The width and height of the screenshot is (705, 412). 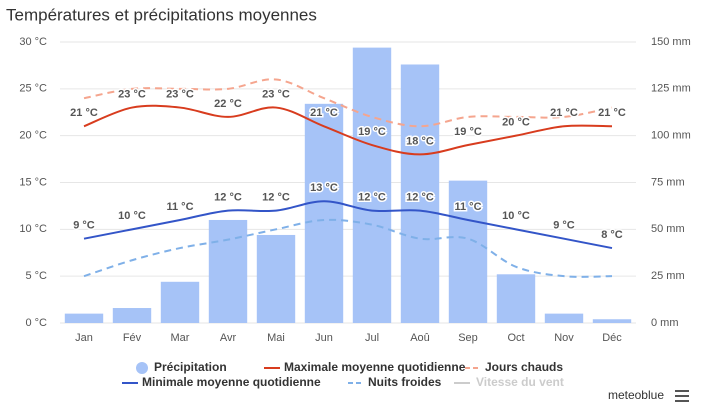 What do you see at coordinates (671, 89) in the screenshot?
I see `y2-tick-label: 125 mm` at bounding box center [671, 89].